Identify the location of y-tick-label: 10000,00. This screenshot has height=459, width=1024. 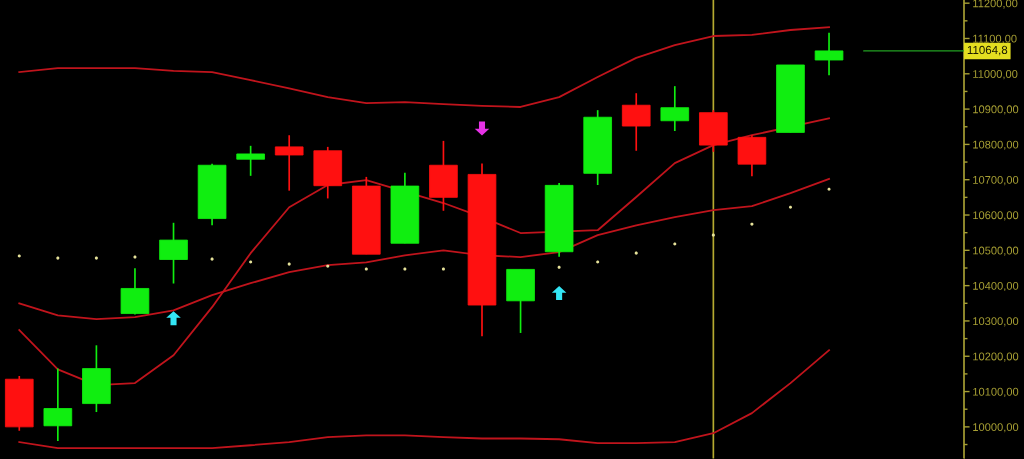
(996, 428).